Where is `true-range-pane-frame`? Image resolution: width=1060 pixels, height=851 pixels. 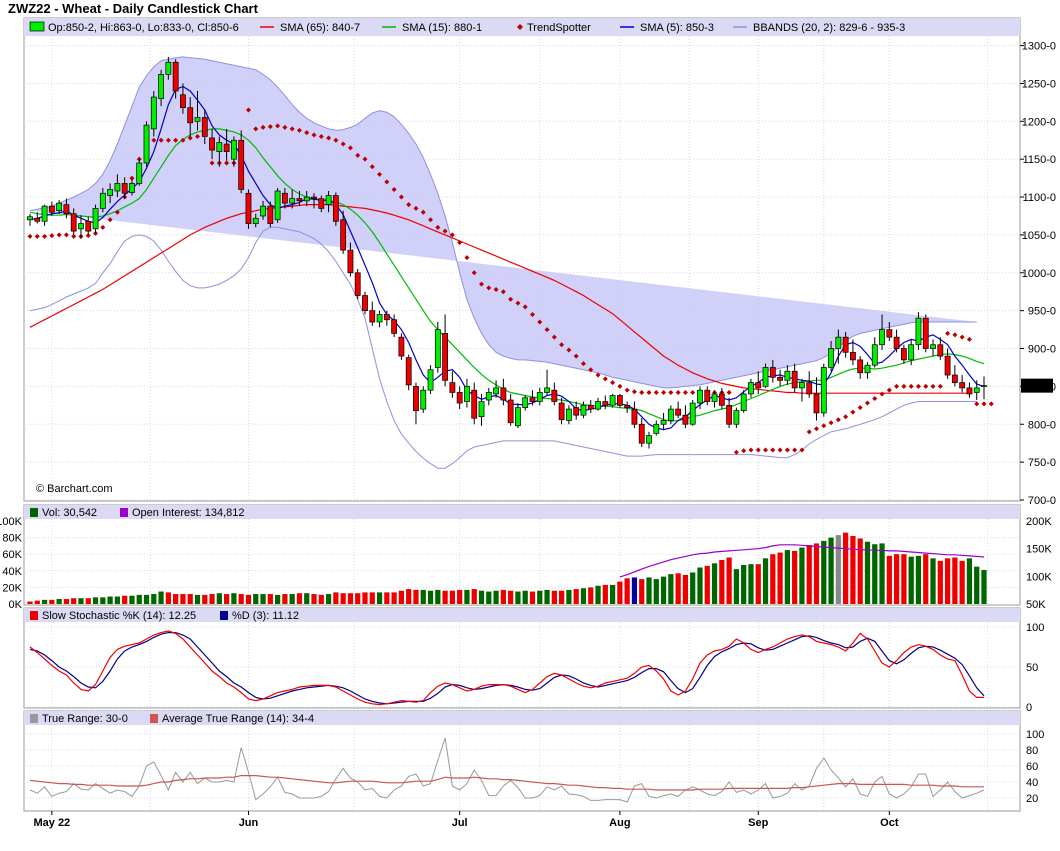 true-range-pane-frame is located at coordinates (522, 761).